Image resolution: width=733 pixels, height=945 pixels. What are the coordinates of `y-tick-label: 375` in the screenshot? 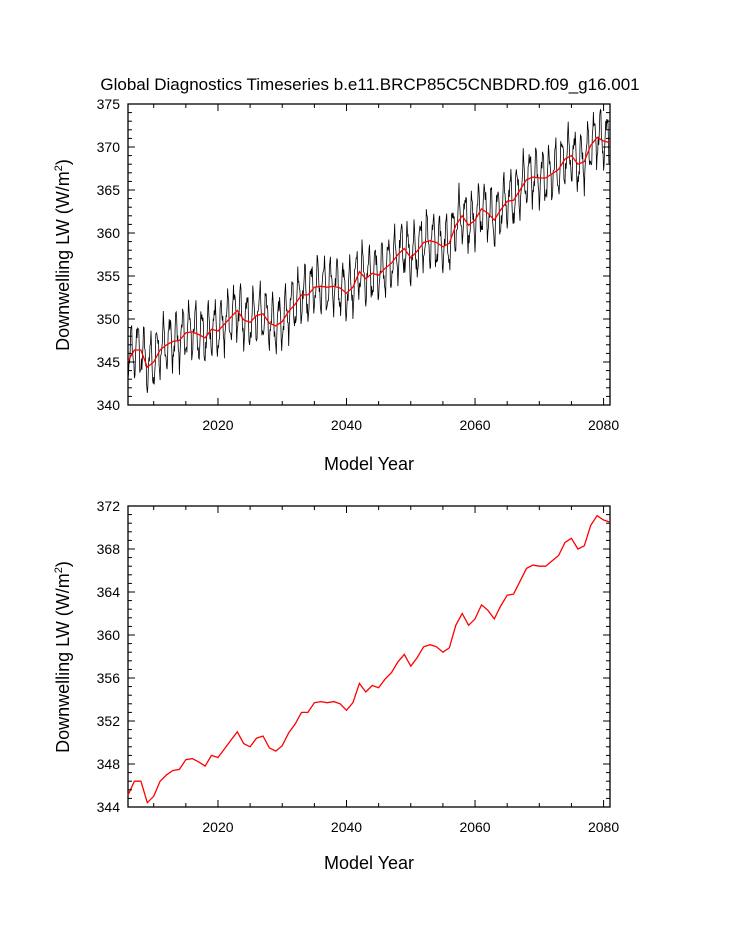 It's located at (109, 104).